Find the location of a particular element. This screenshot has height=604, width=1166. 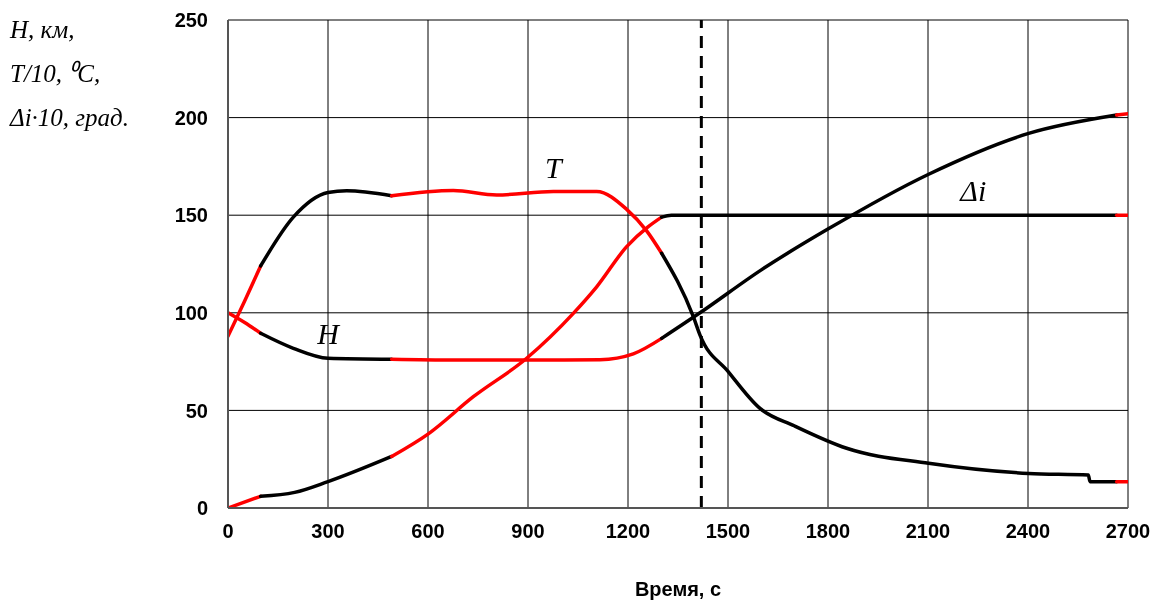

x-tick-label: 1500 is located at coordinates (728, 531).